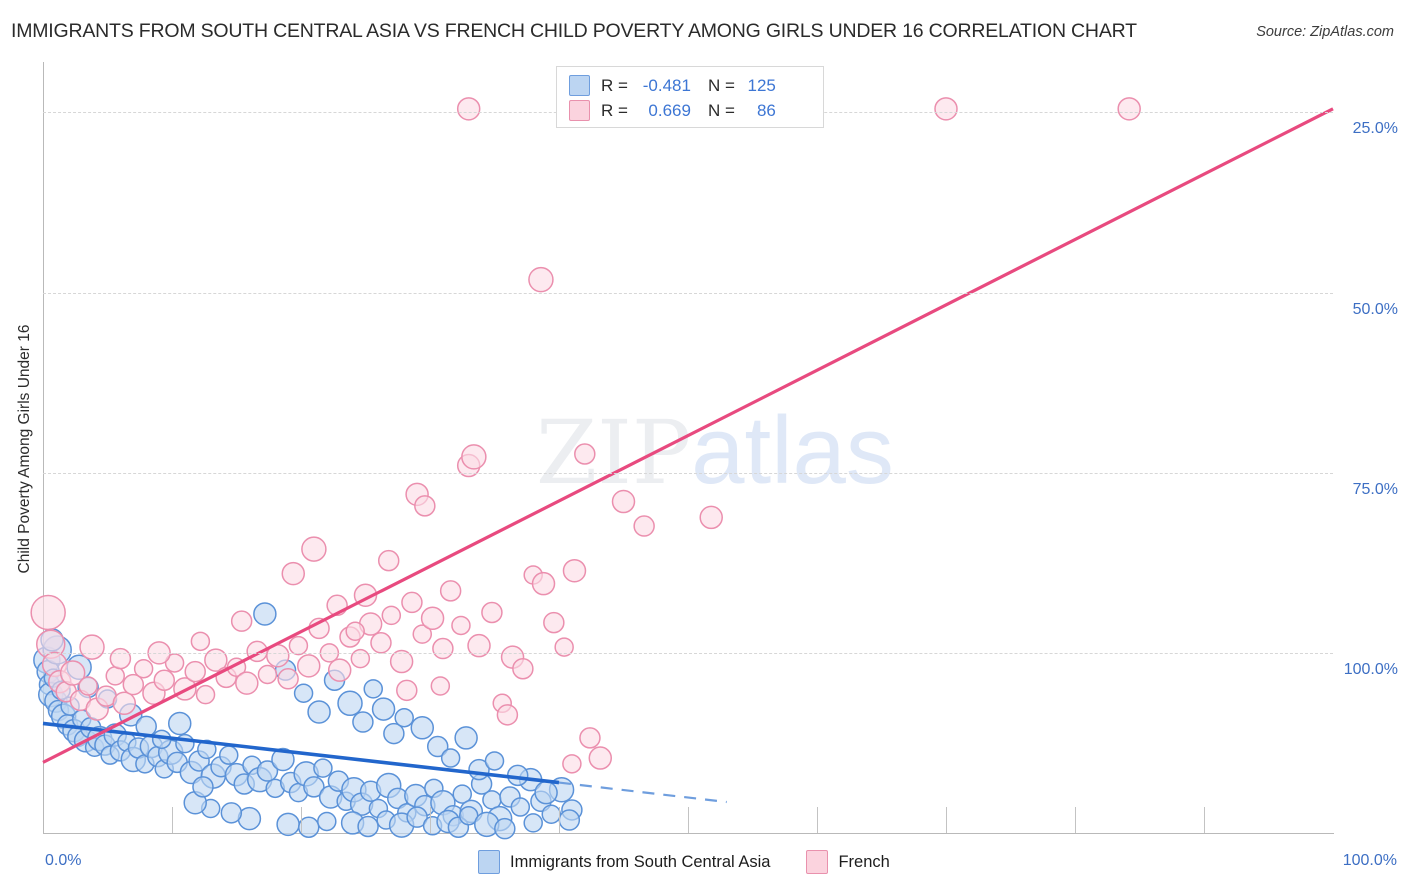 The width and height of the screenshot is (1406, 892). Describe the element at coordinates (669, 110) in the screenshot. I see `r-value-pink: 0.669` at that location.